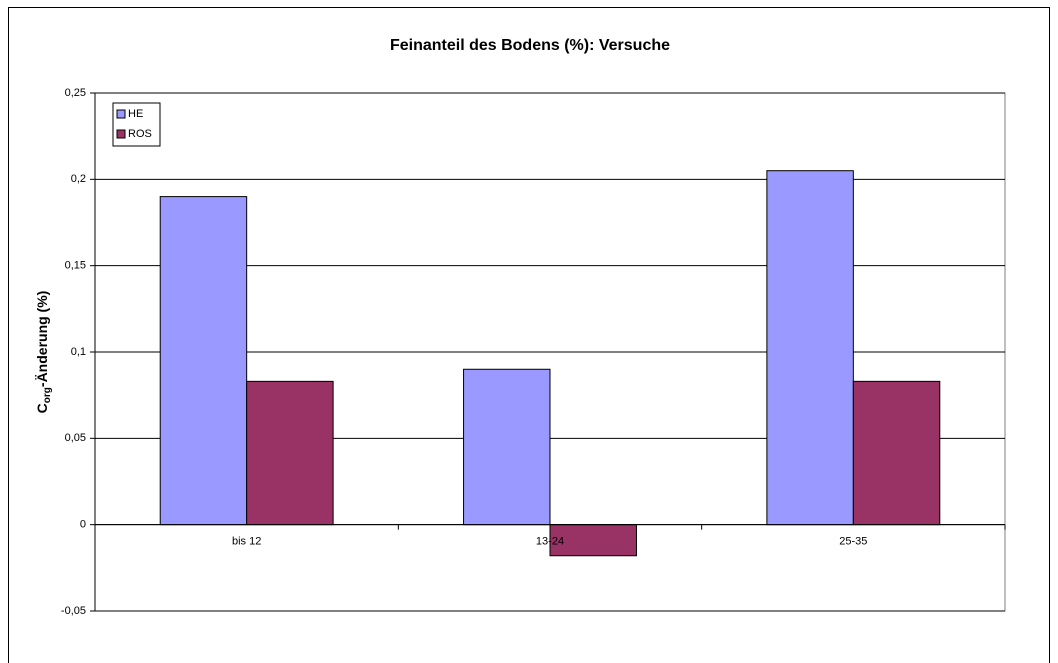 The width and height of the screenshot is (1058, 663). I want to click on y-tick-label: 0,25, so click(75, 93).